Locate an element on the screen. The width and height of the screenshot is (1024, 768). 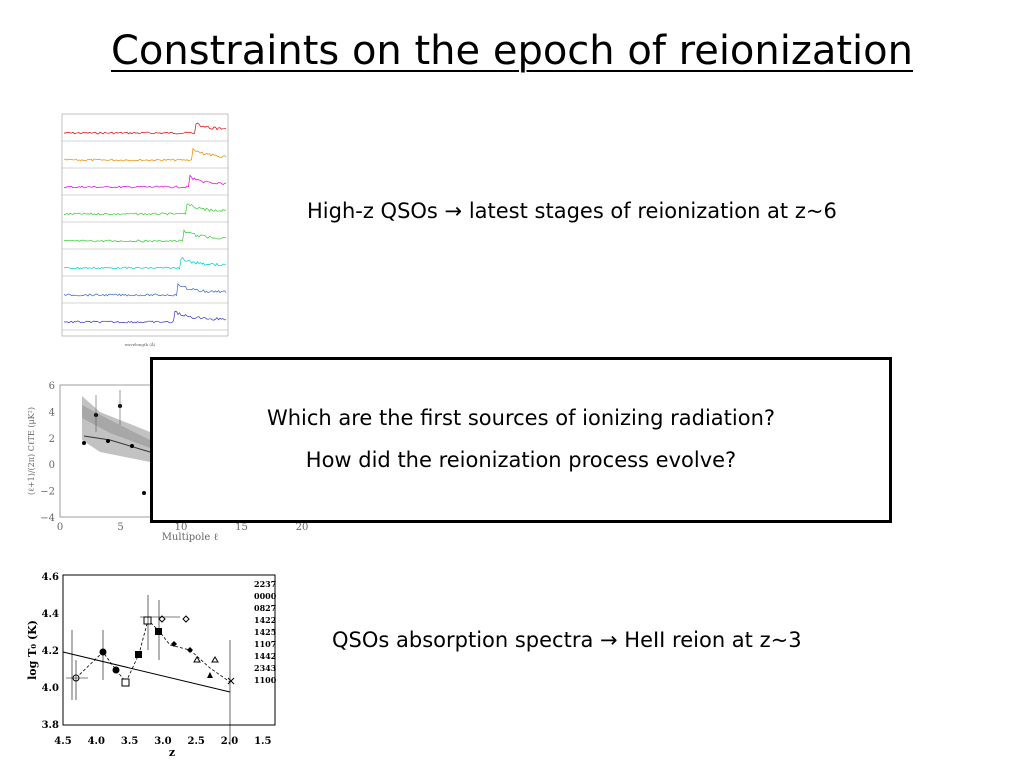
y-tick-label: 0 is located at coordinates (52, 465).